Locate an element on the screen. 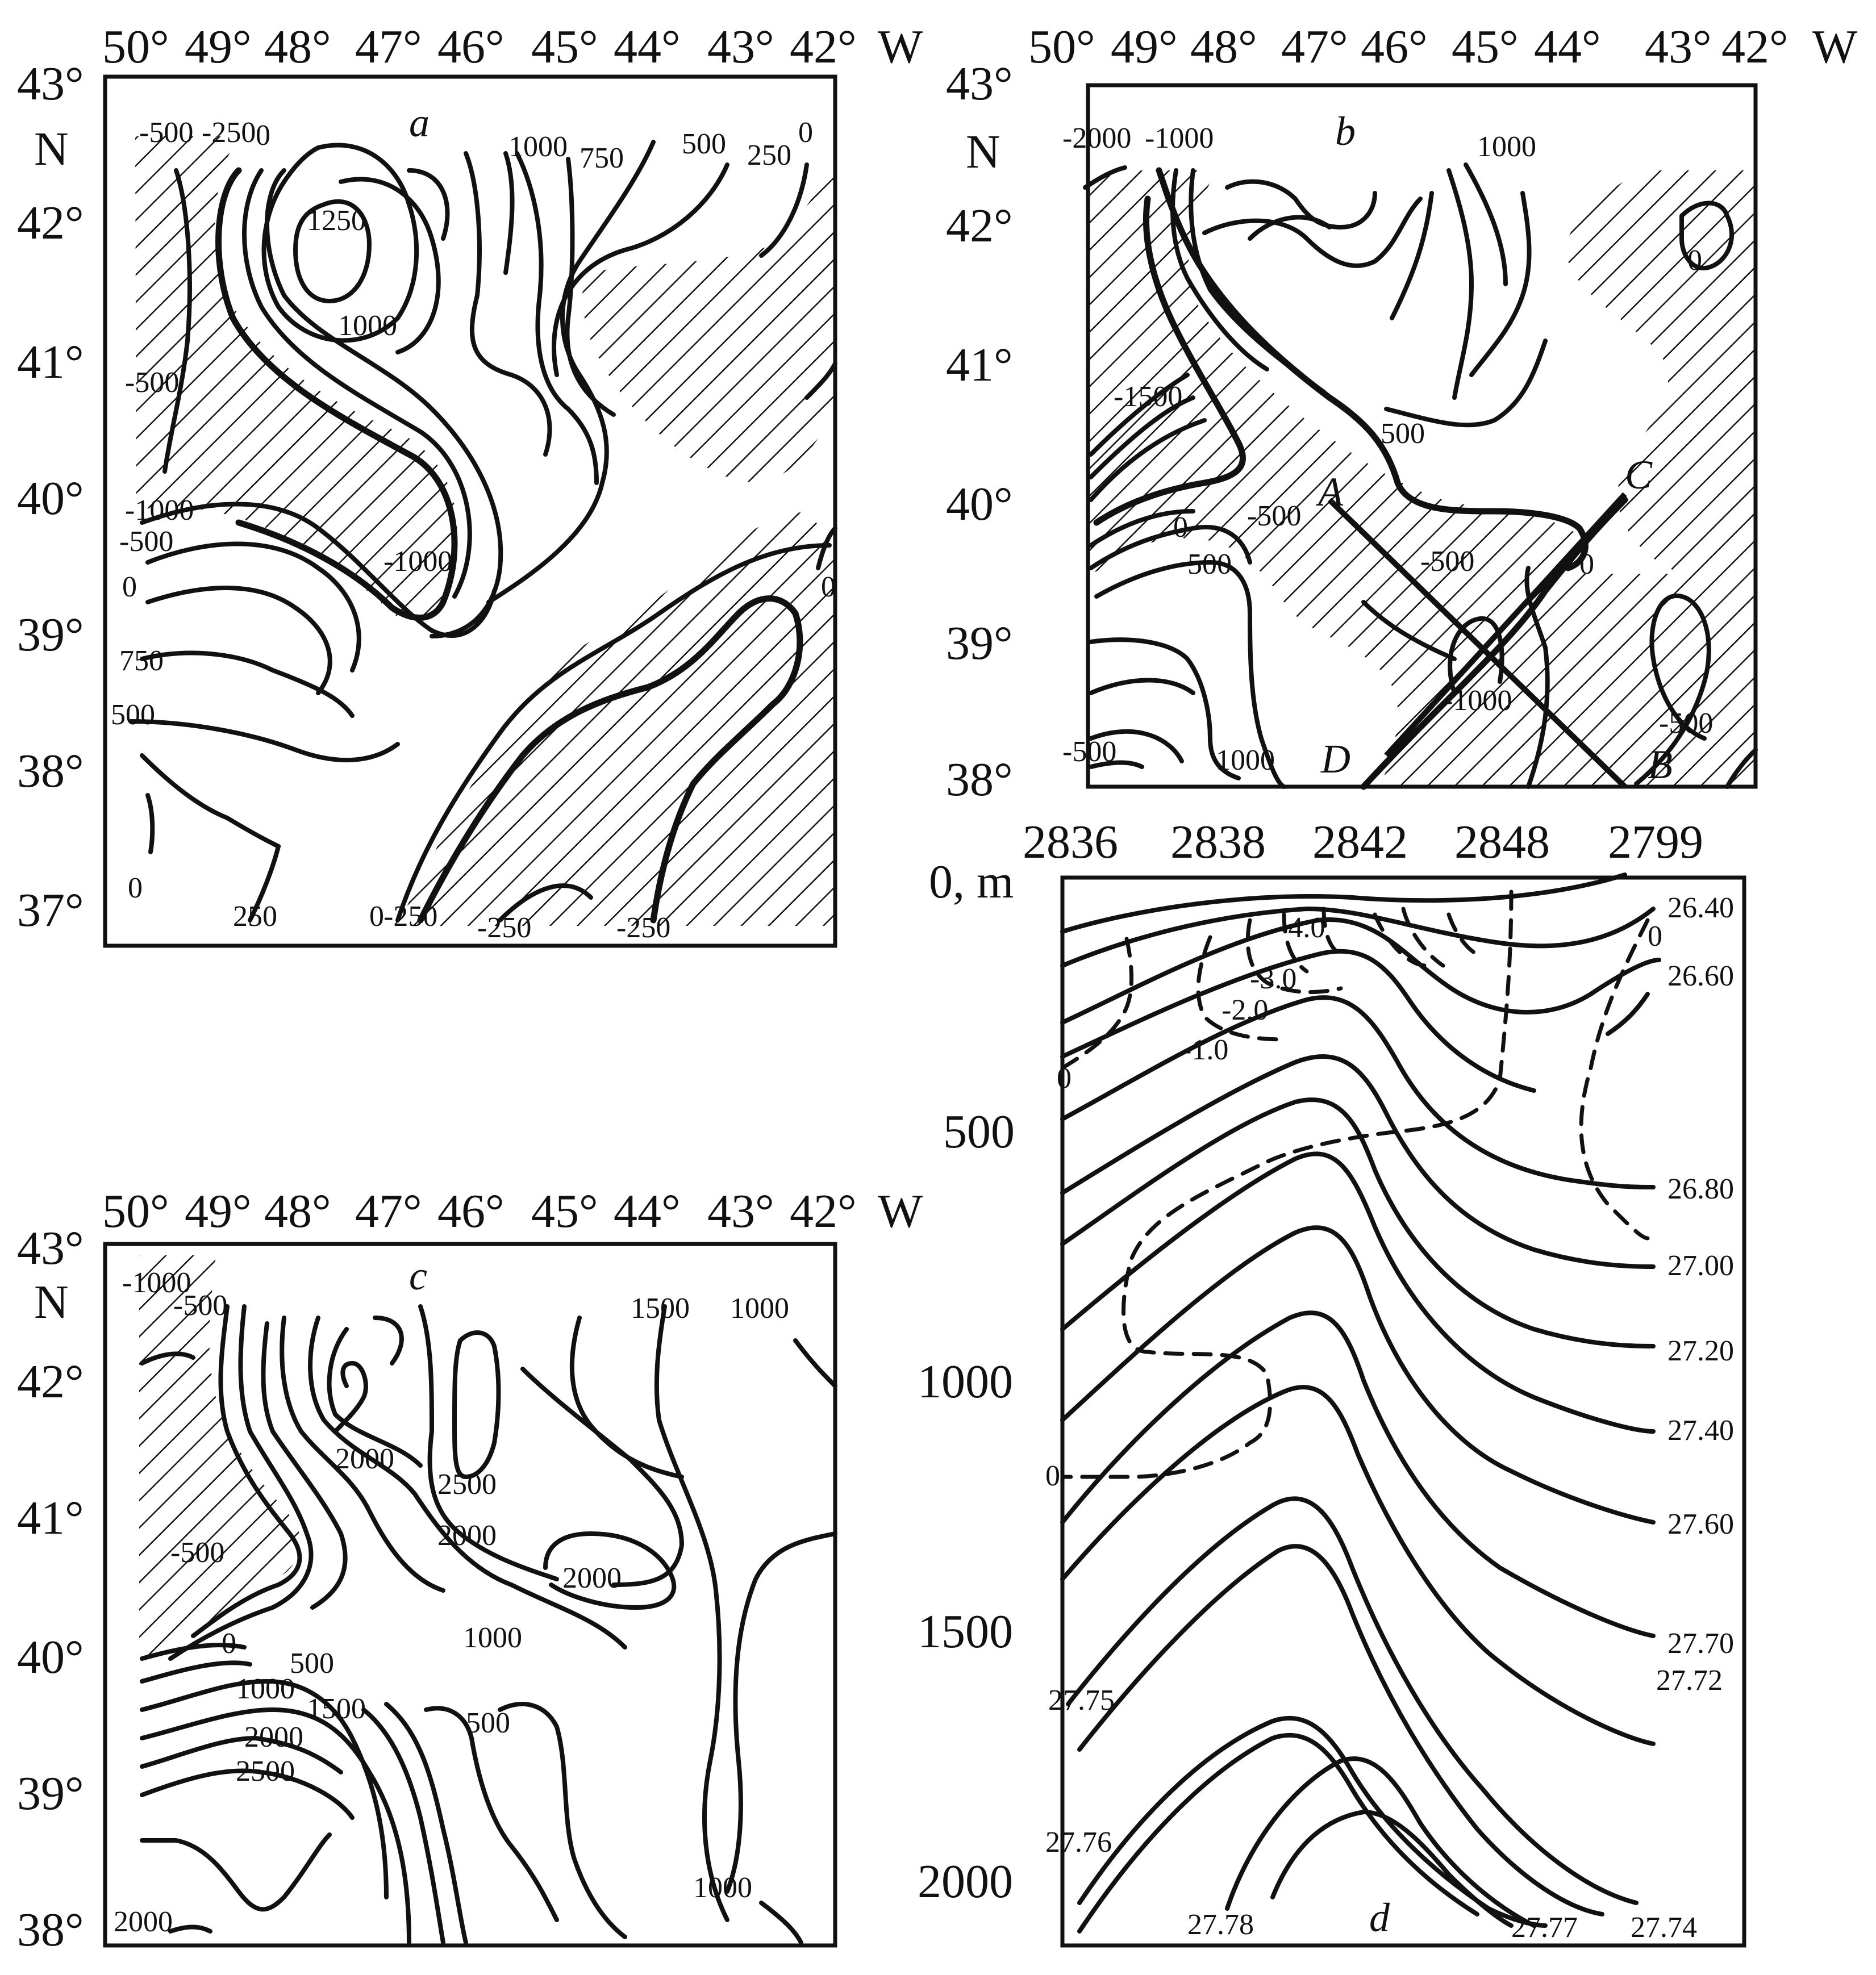 The height and width of the screenshot is (1975, 1876). panel-b-lon-tick: 46° is located at coordinates (1394, 46).